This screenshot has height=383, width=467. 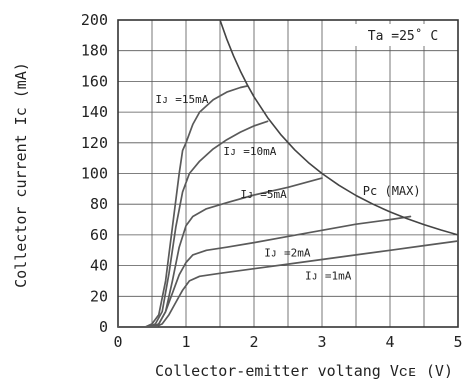 I want to click on condition-box-frame, so click(x=403, y=35).